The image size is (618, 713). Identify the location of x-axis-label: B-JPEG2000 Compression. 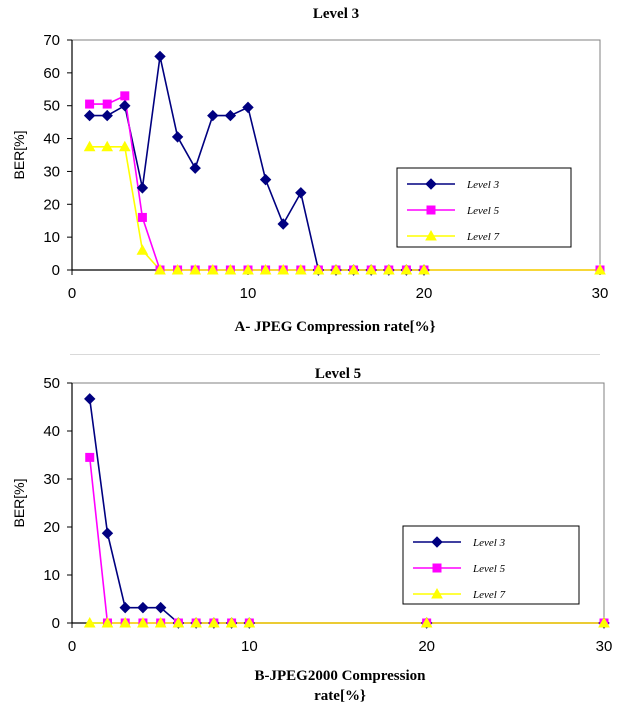
(341, 676).